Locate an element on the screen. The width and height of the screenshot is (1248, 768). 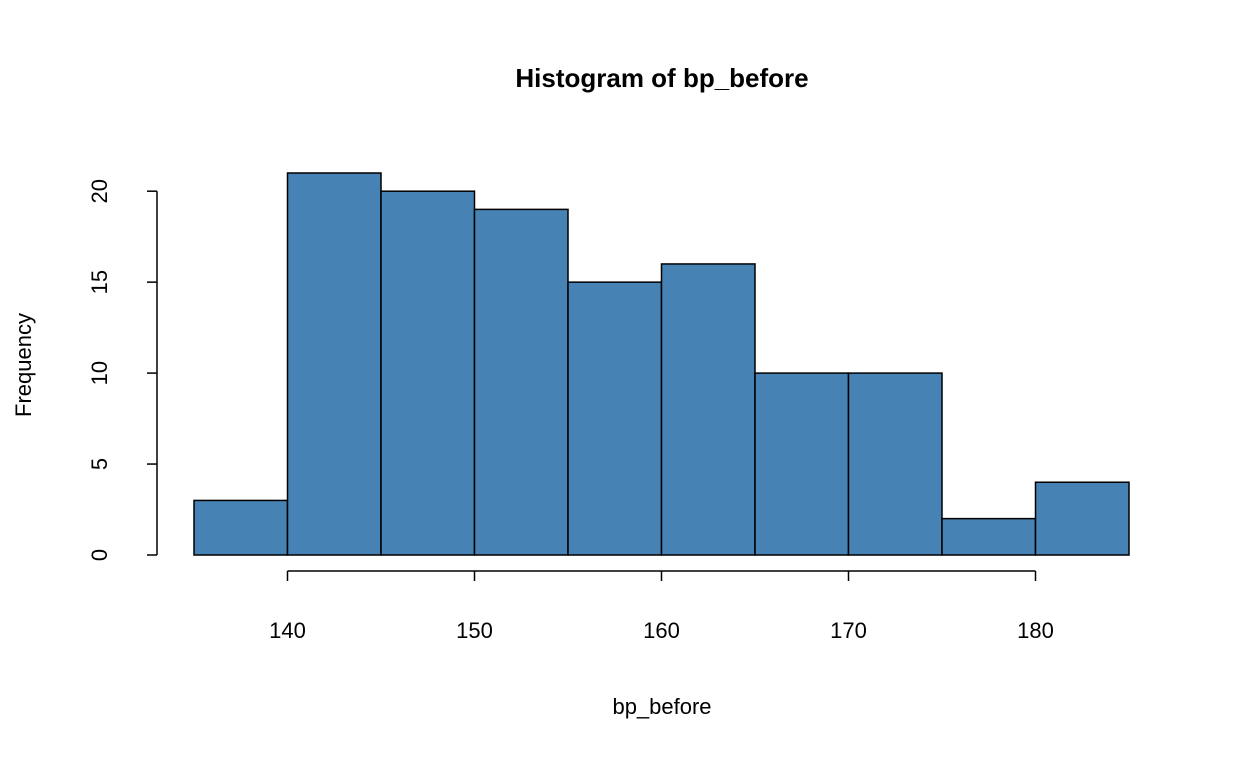
y-axis-label: Frequency is located at coordinates (23, 365).